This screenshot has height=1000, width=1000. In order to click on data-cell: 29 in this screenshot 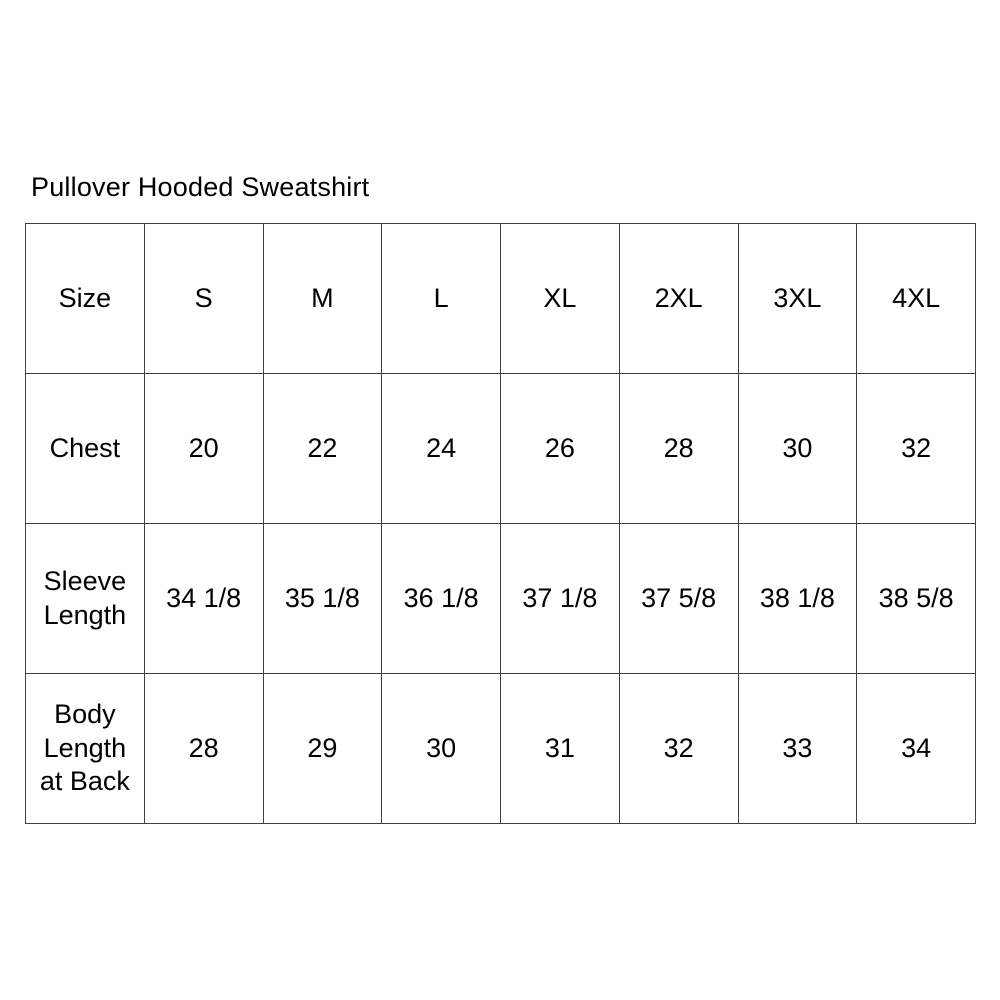, I will do `click(322, 748)`.